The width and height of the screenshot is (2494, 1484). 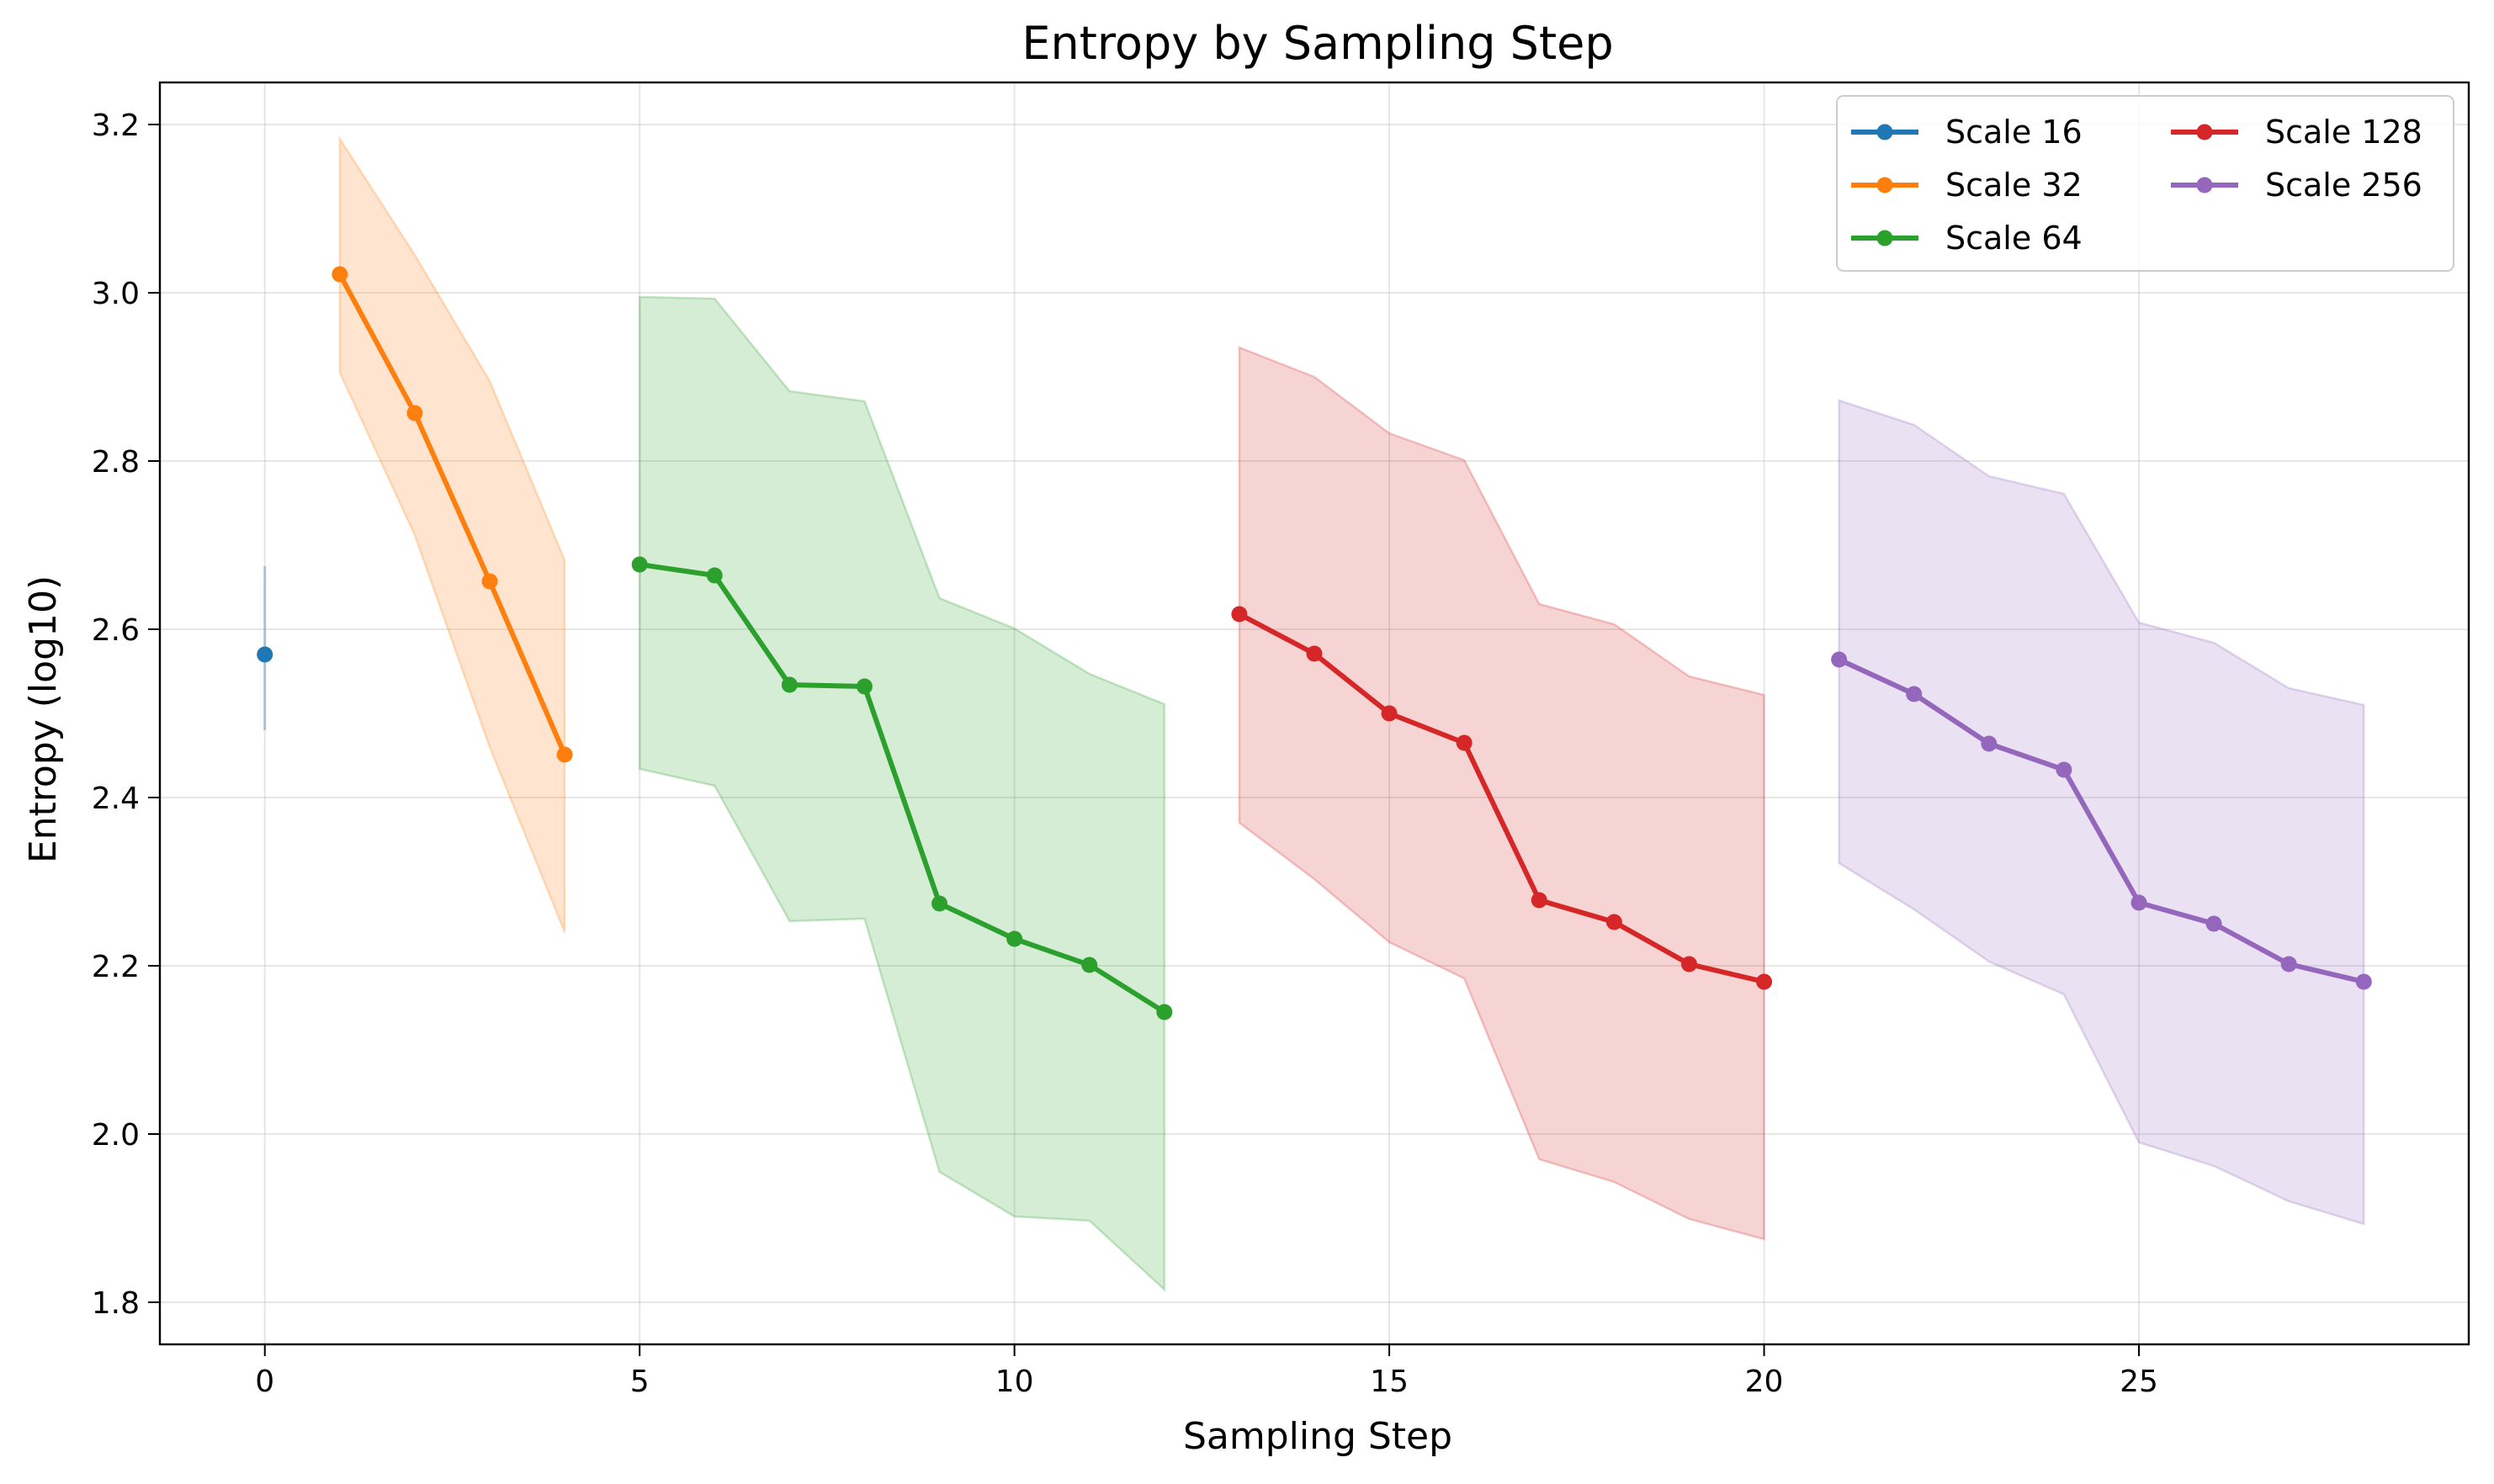 I want to click on x-tick-label: 0, so click(x=264, y=1382).